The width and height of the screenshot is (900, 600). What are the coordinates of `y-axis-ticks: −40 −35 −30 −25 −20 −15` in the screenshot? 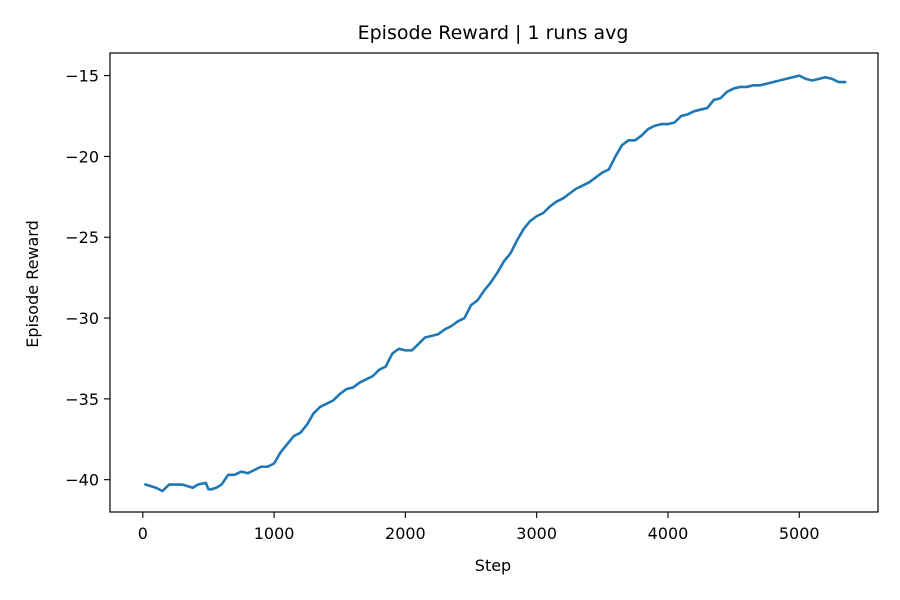 It's located at (87, 278).